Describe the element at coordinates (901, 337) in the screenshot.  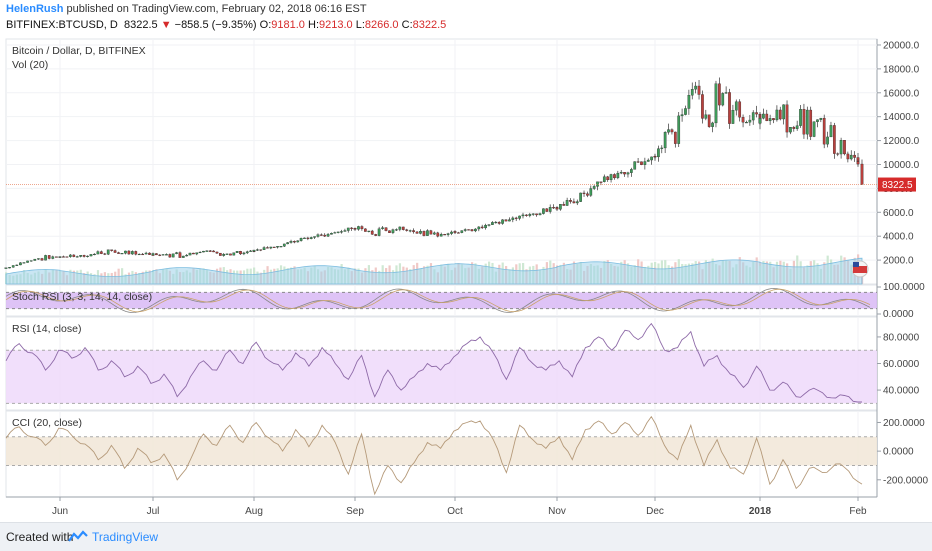
I see `rsi-axis-label: 80.0000` at that location.